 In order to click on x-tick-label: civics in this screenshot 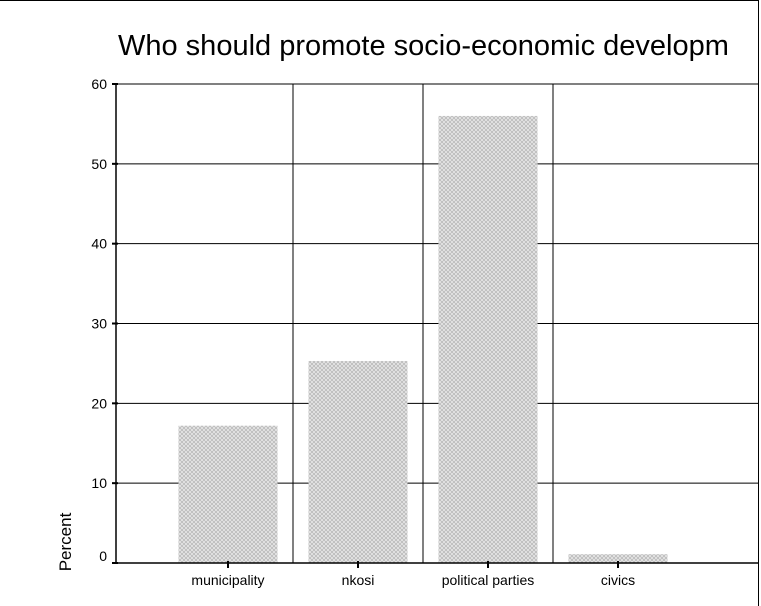, I will do `click(618, 580)`.